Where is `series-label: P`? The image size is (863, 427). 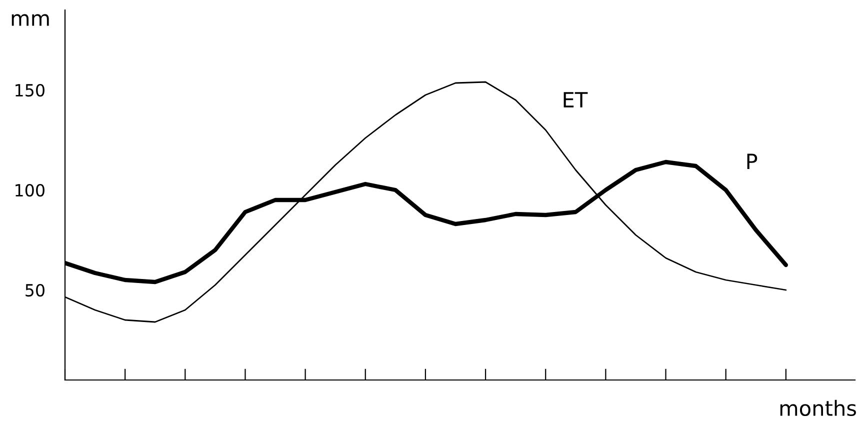
series-label: P is located at coordinates (752, 161).